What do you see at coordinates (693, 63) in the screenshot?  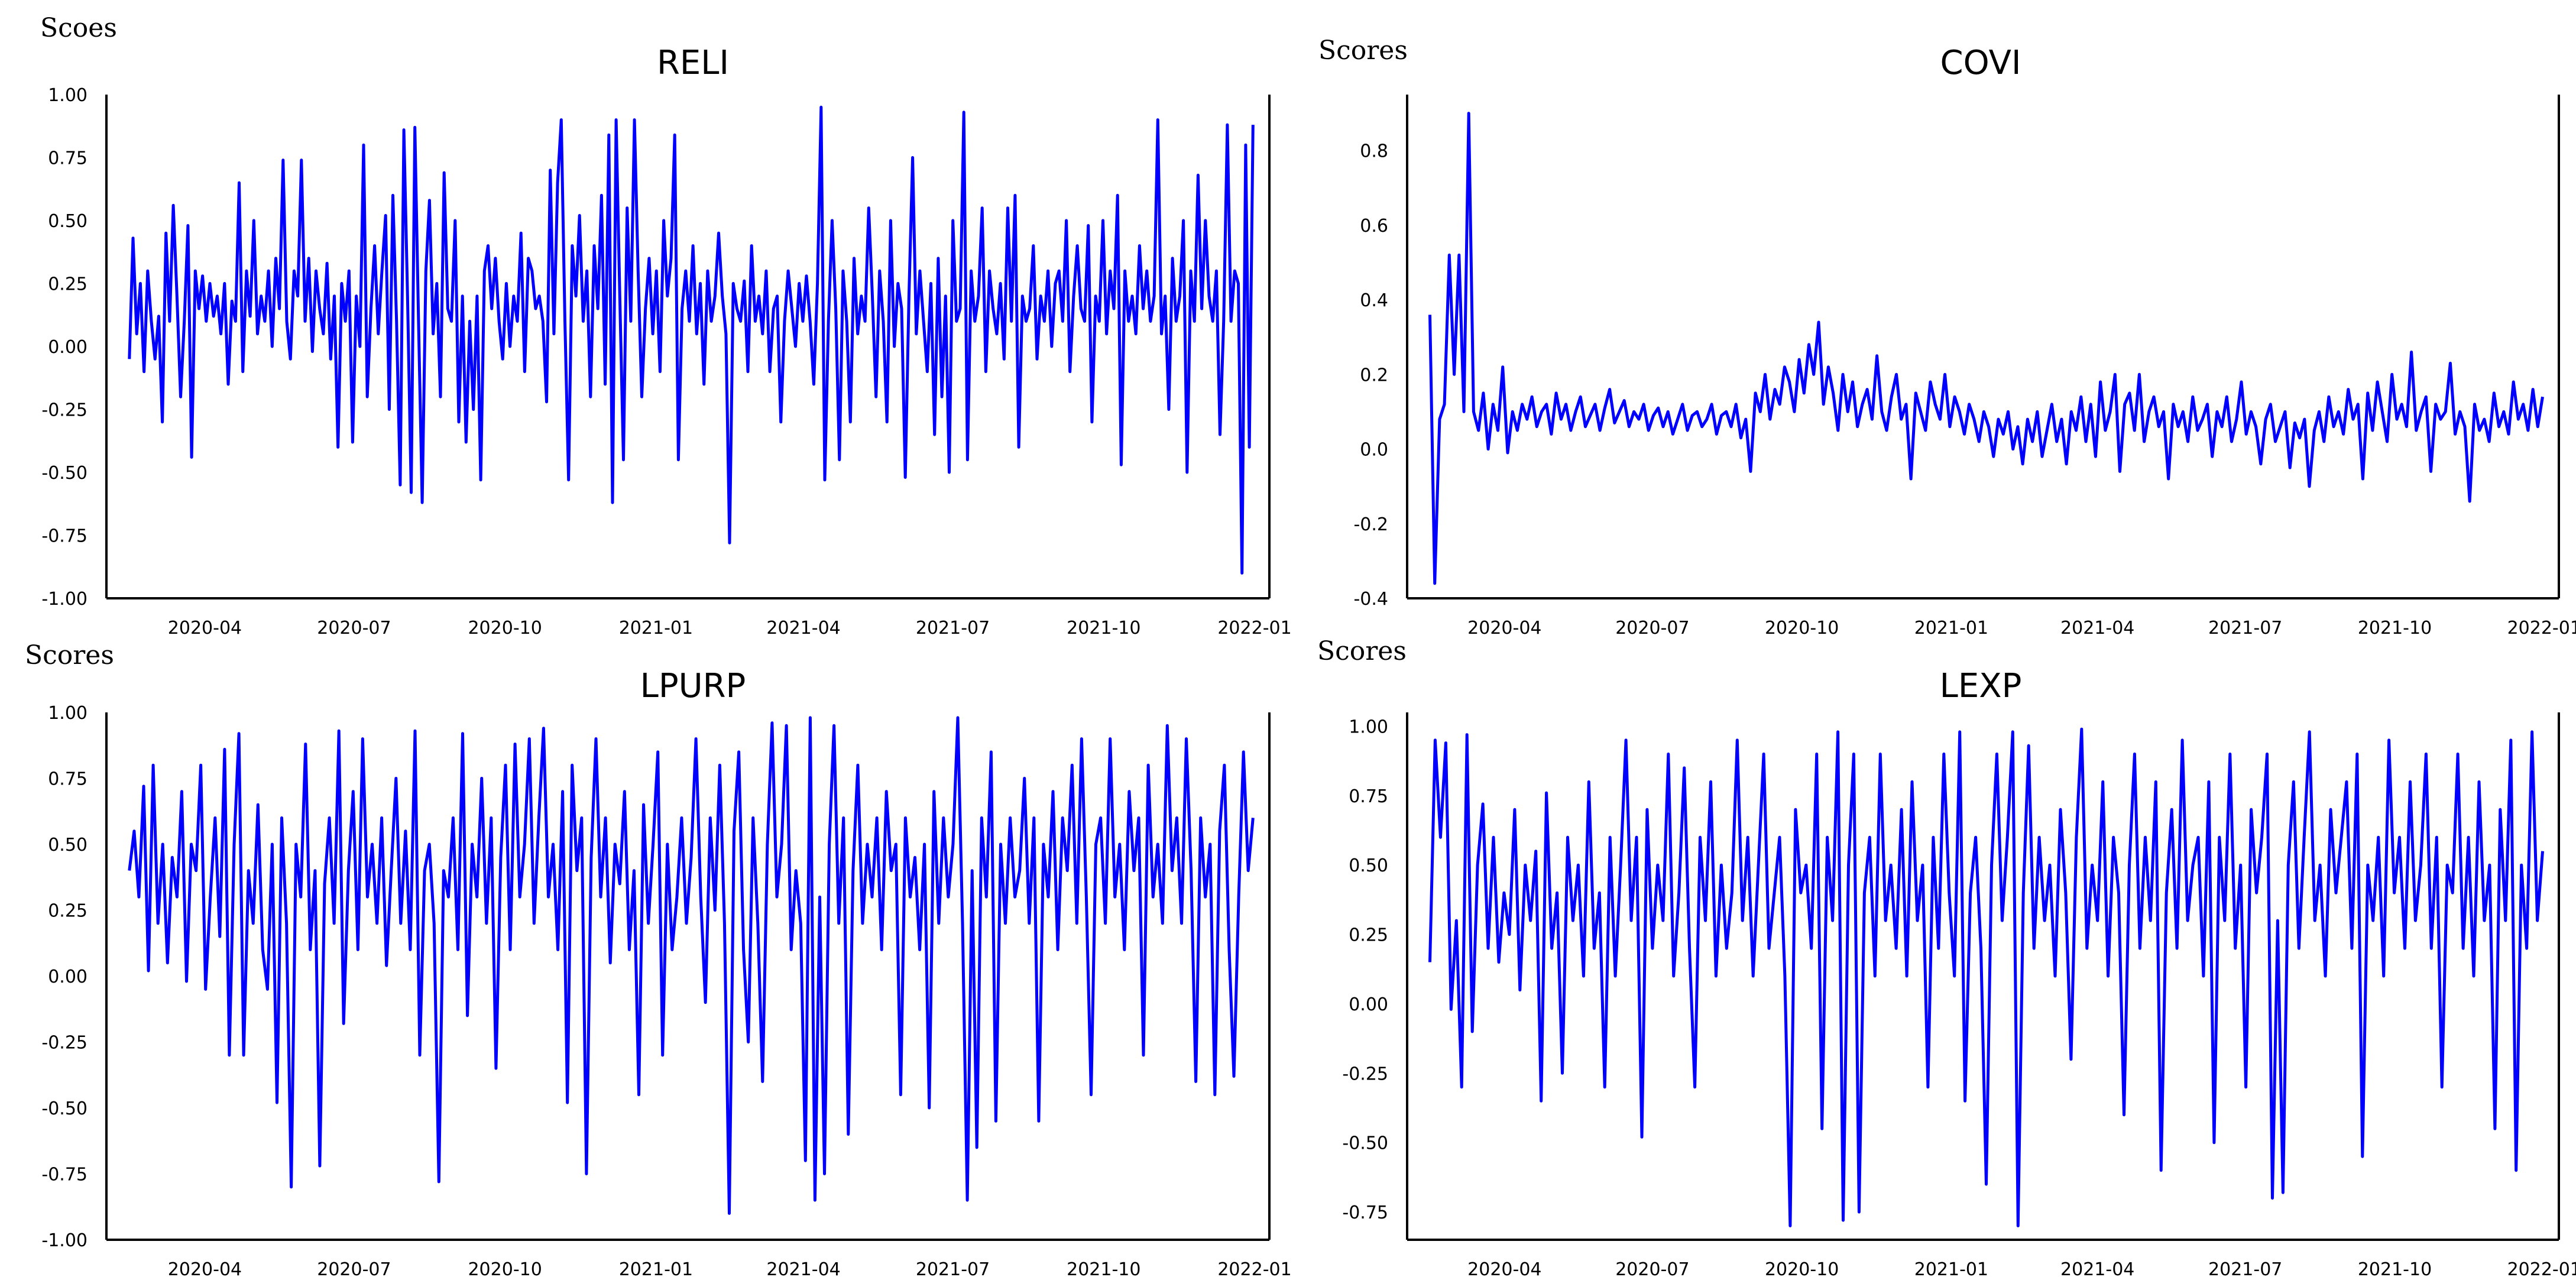 I see `chart-title: RELI` at bounding box center [693, 63].